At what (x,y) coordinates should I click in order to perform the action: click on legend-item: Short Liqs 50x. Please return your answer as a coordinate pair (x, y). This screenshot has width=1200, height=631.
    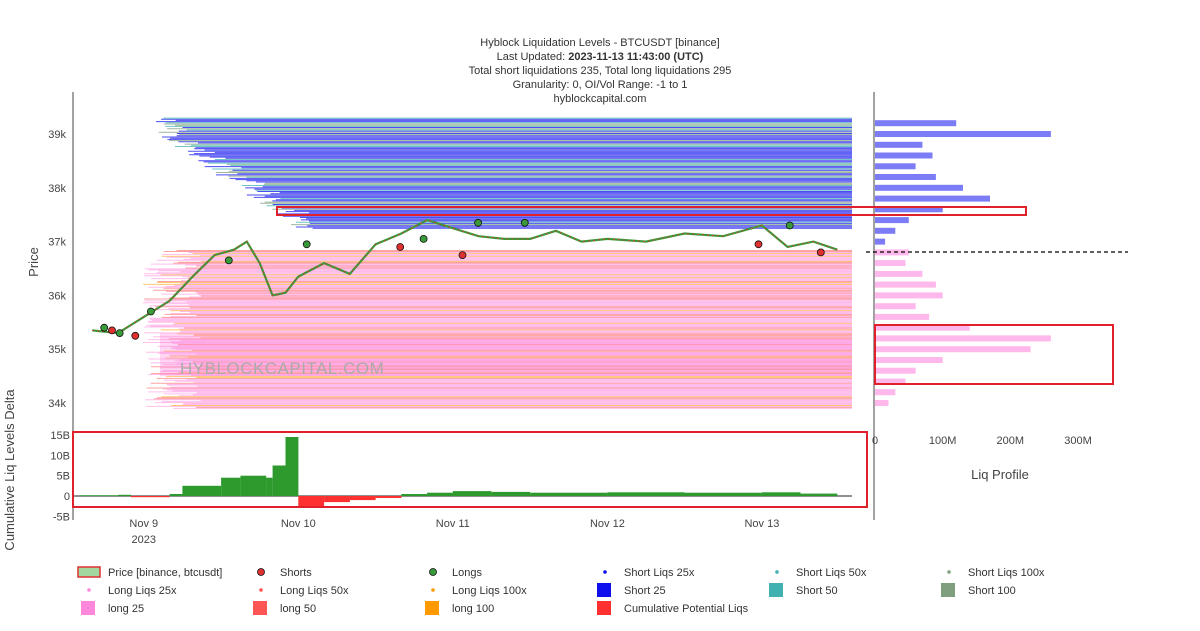
    Looking at the image, I should click on (821, 573).